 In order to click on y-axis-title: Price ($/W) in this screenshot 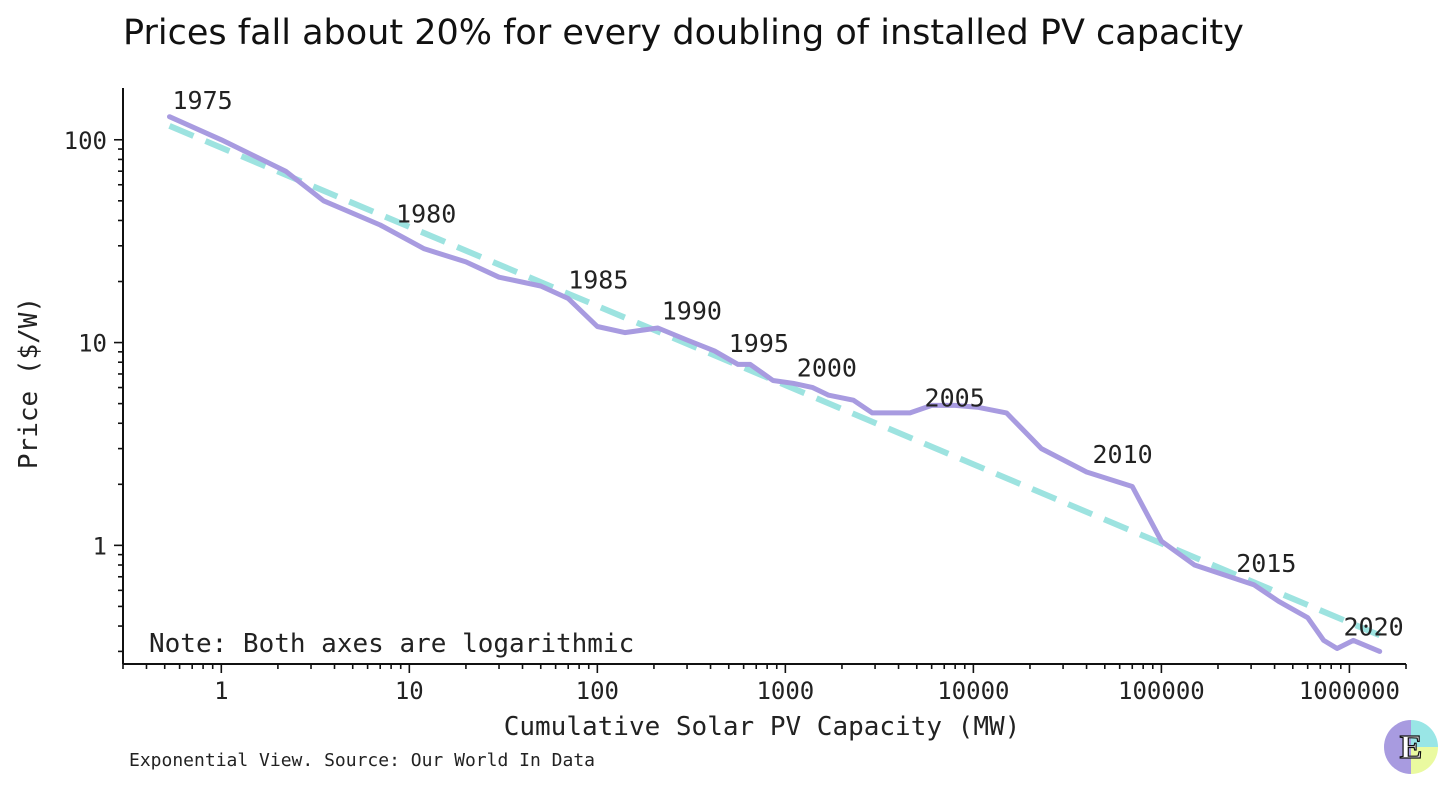, I will do `click(29, 383)`.